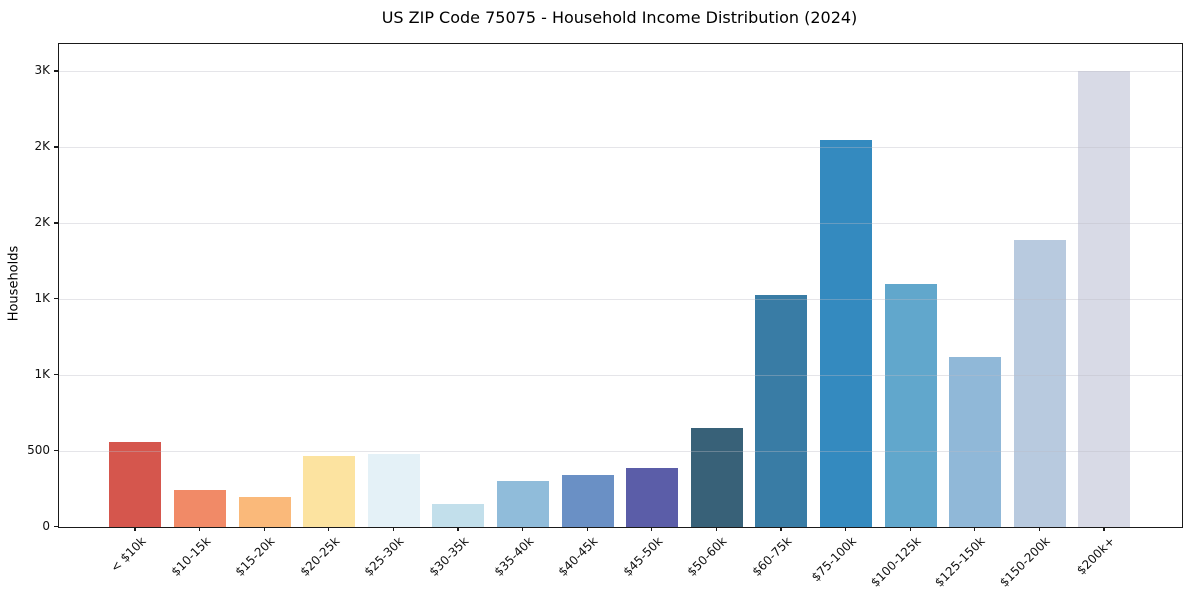 Image resolution: width=1189 pixels, height=590 pixels. What do you see at coordinates (329, 491) in the screenshot?
I see `bar--20-25k` at bounding box center [329, 491].